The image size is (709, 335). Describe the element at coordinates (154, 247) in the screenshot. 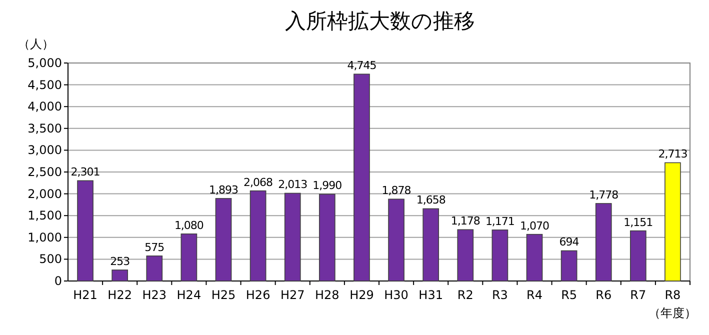

I see `data-label: 575` at that location.